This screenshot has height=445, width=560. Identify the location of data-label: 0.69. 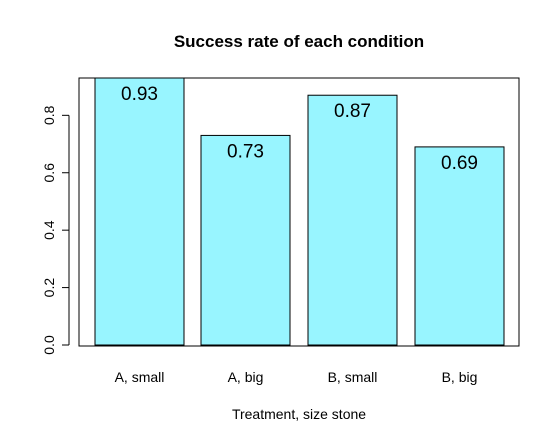
(459, 163).